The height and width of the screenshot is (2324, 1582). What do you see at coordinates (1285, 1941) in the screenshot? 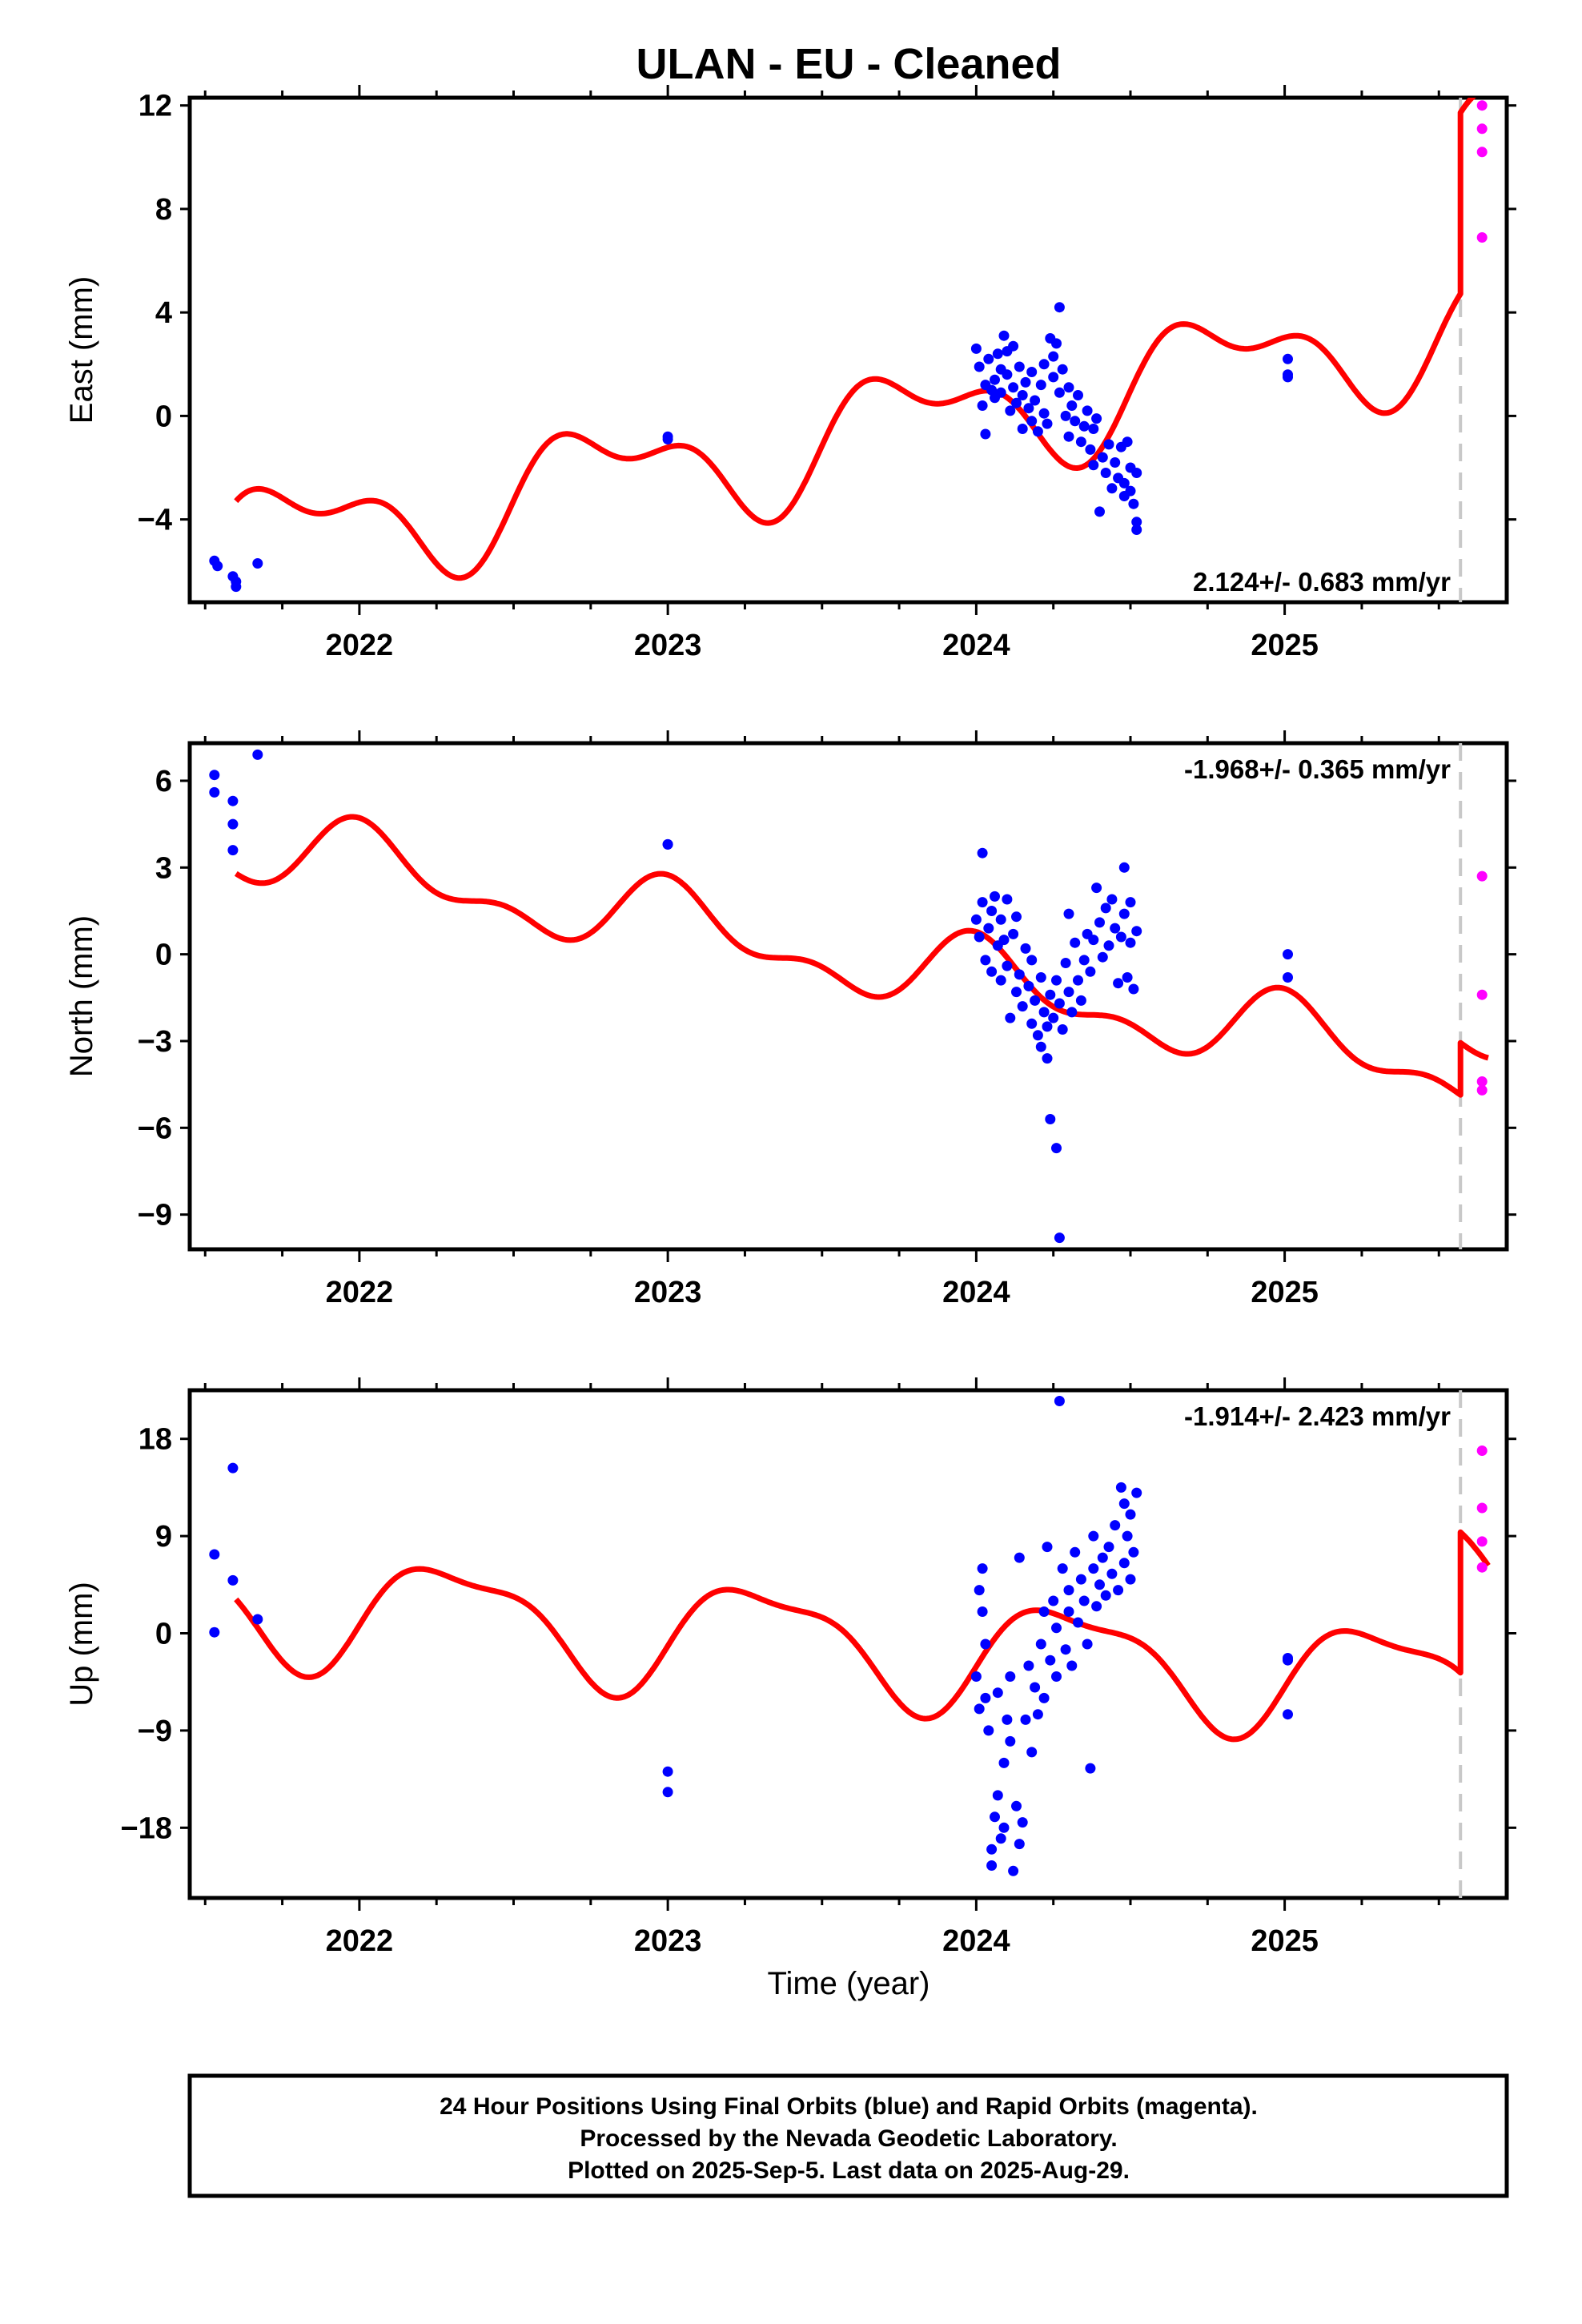
I see `x-tick-label-up: 2025` at bounding box center [1285, 1941].